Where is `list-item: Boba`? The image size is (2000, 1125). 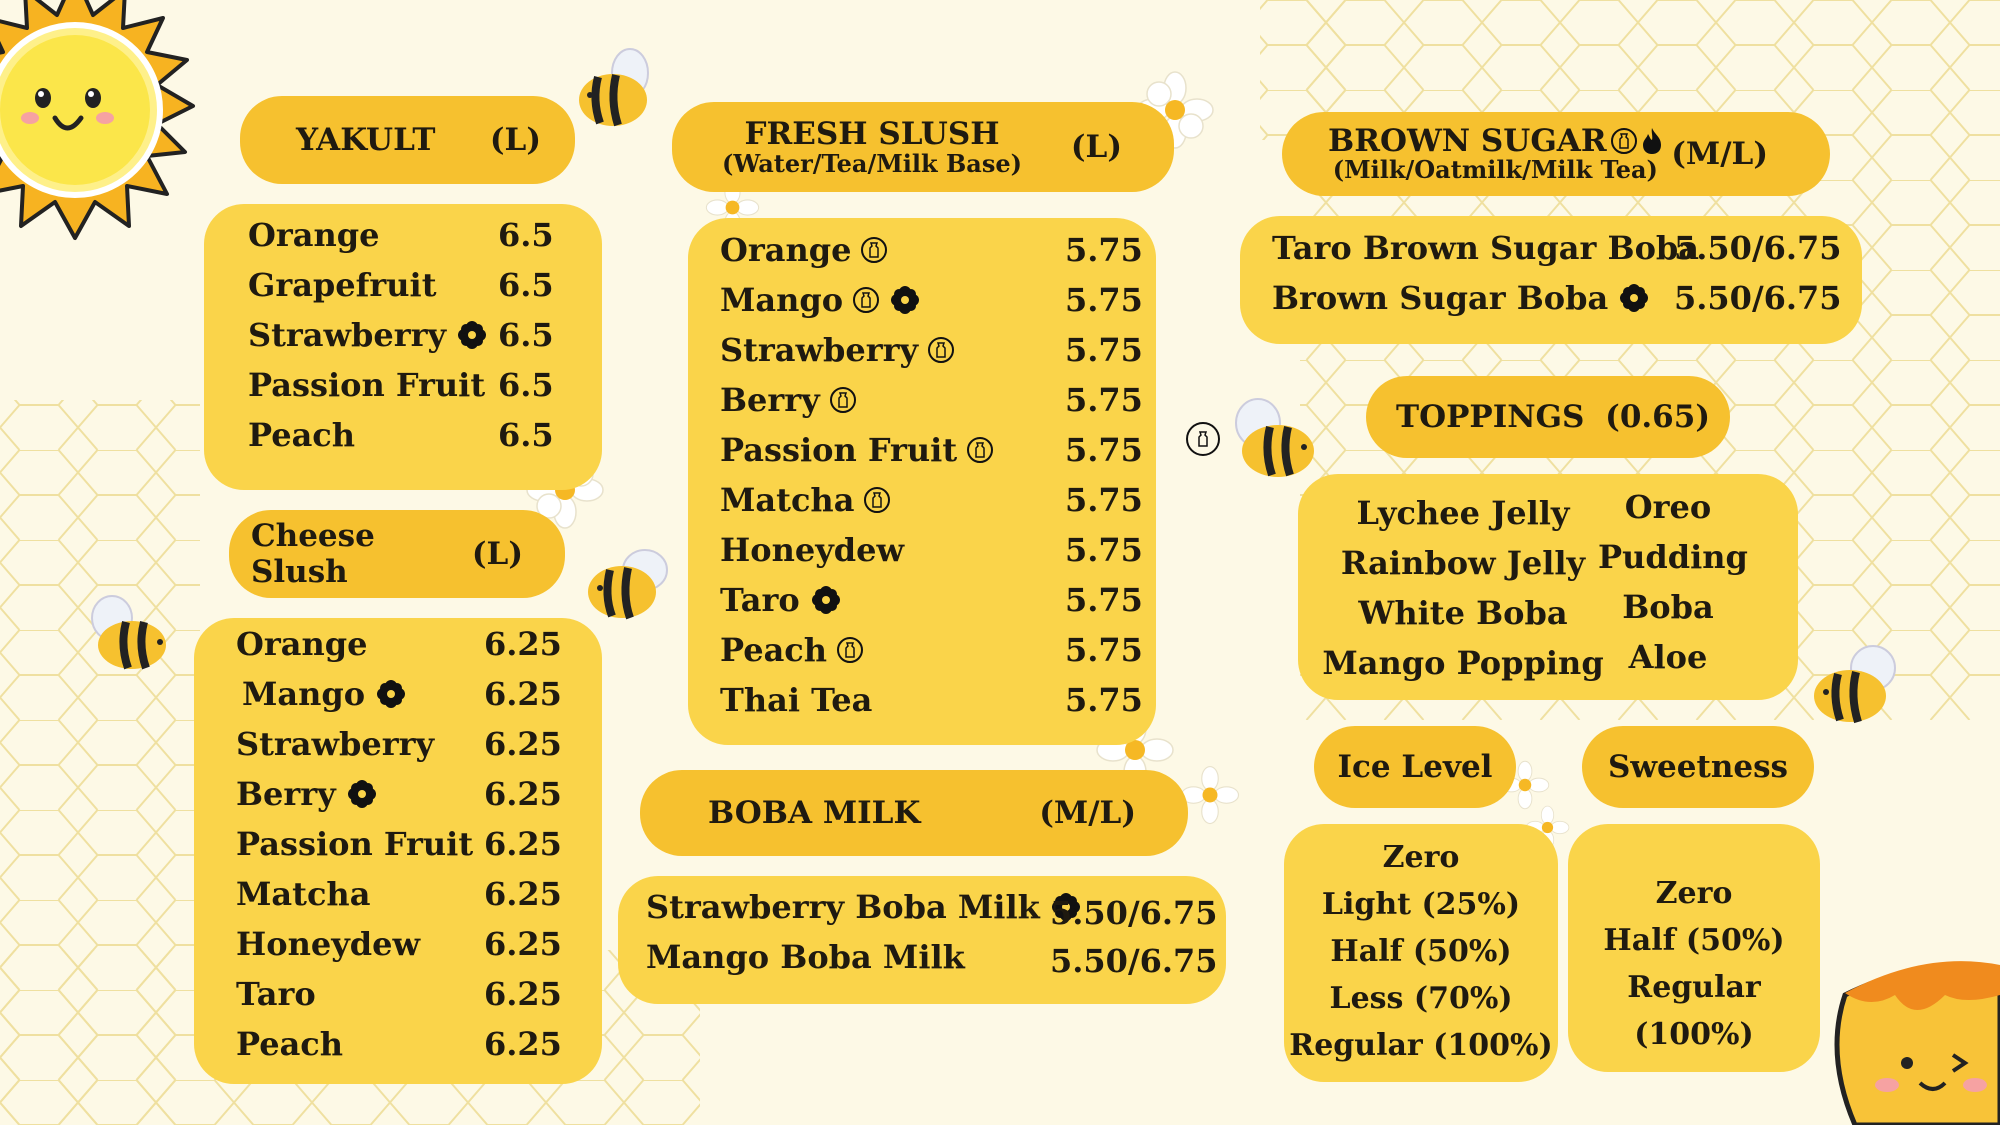
list-item: Boba is located at coordinates (1668, 607).